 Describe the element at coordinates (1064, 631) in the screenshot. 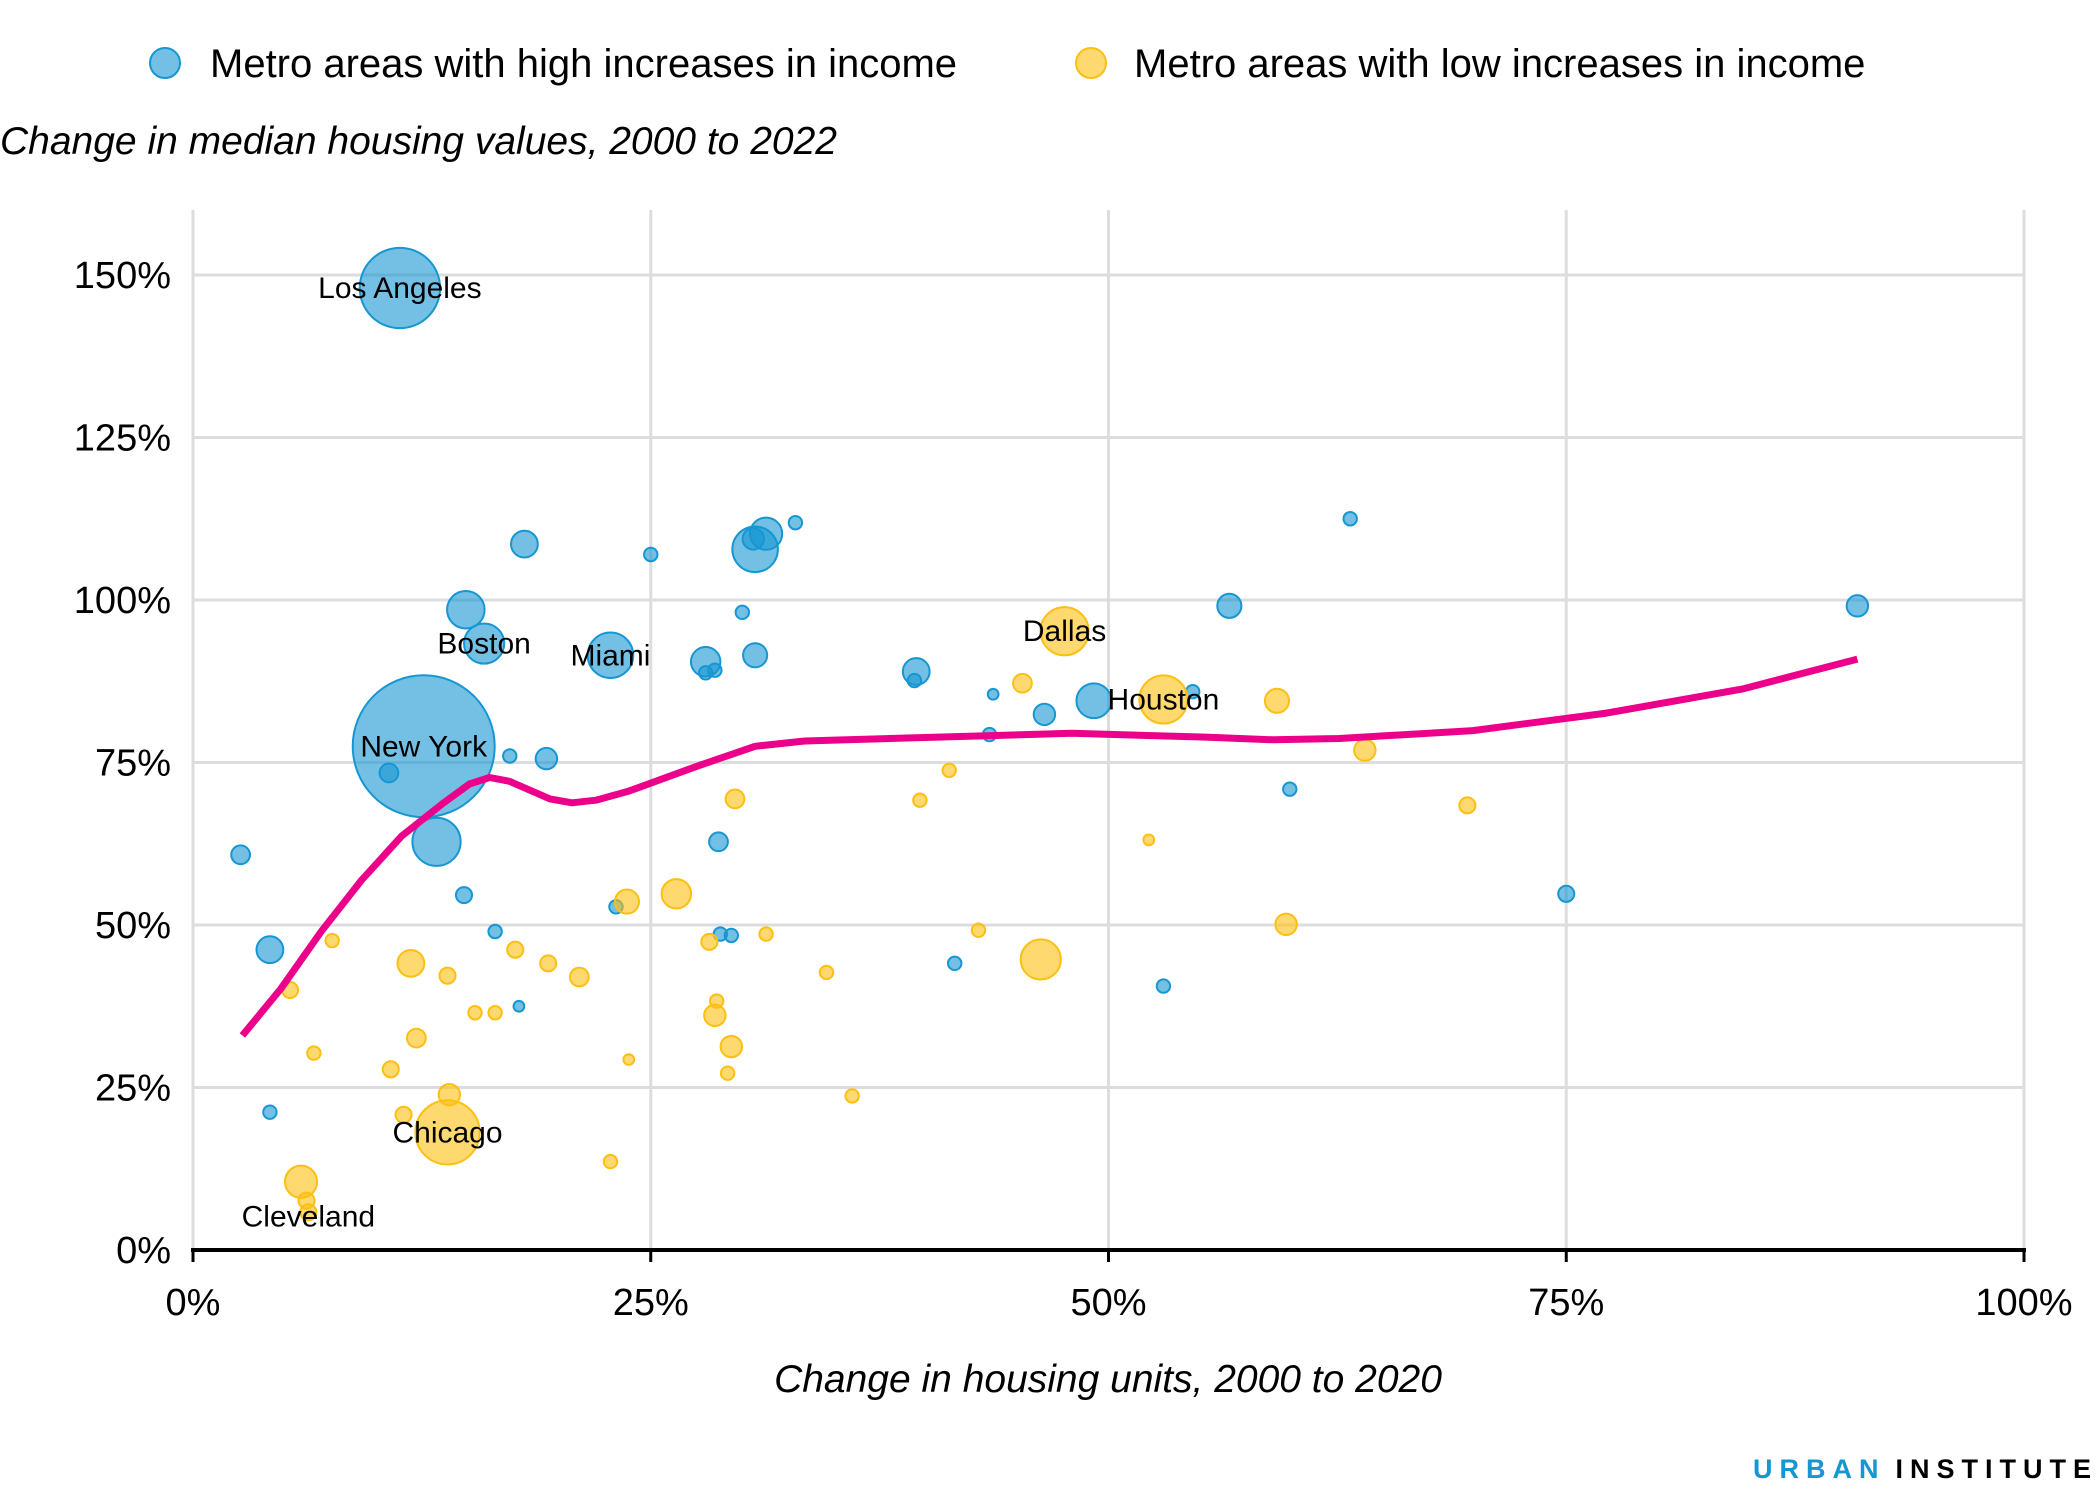

I see `city-label: Dallas` at that location.